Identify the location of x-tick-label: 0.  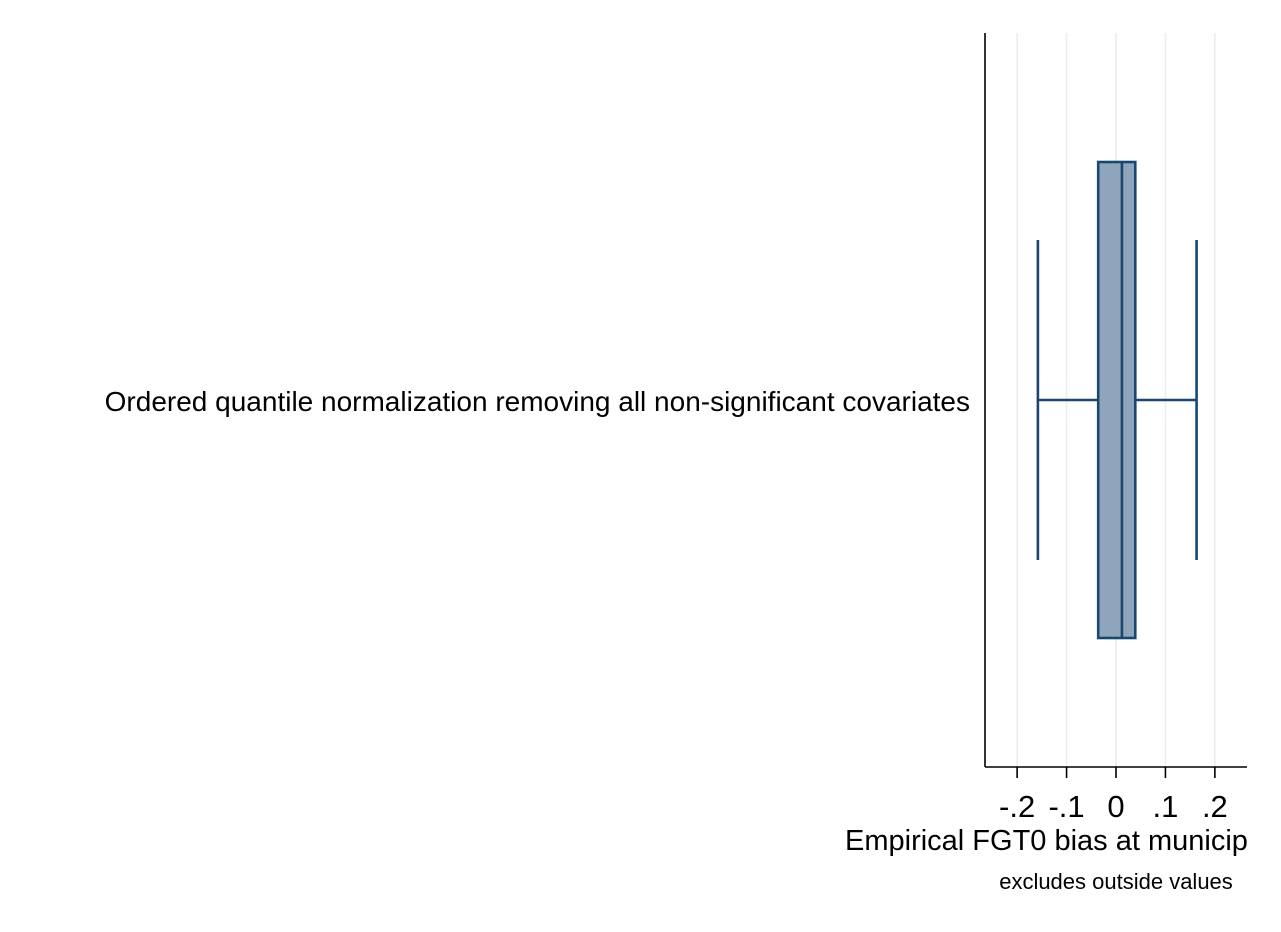
(1115, 806).